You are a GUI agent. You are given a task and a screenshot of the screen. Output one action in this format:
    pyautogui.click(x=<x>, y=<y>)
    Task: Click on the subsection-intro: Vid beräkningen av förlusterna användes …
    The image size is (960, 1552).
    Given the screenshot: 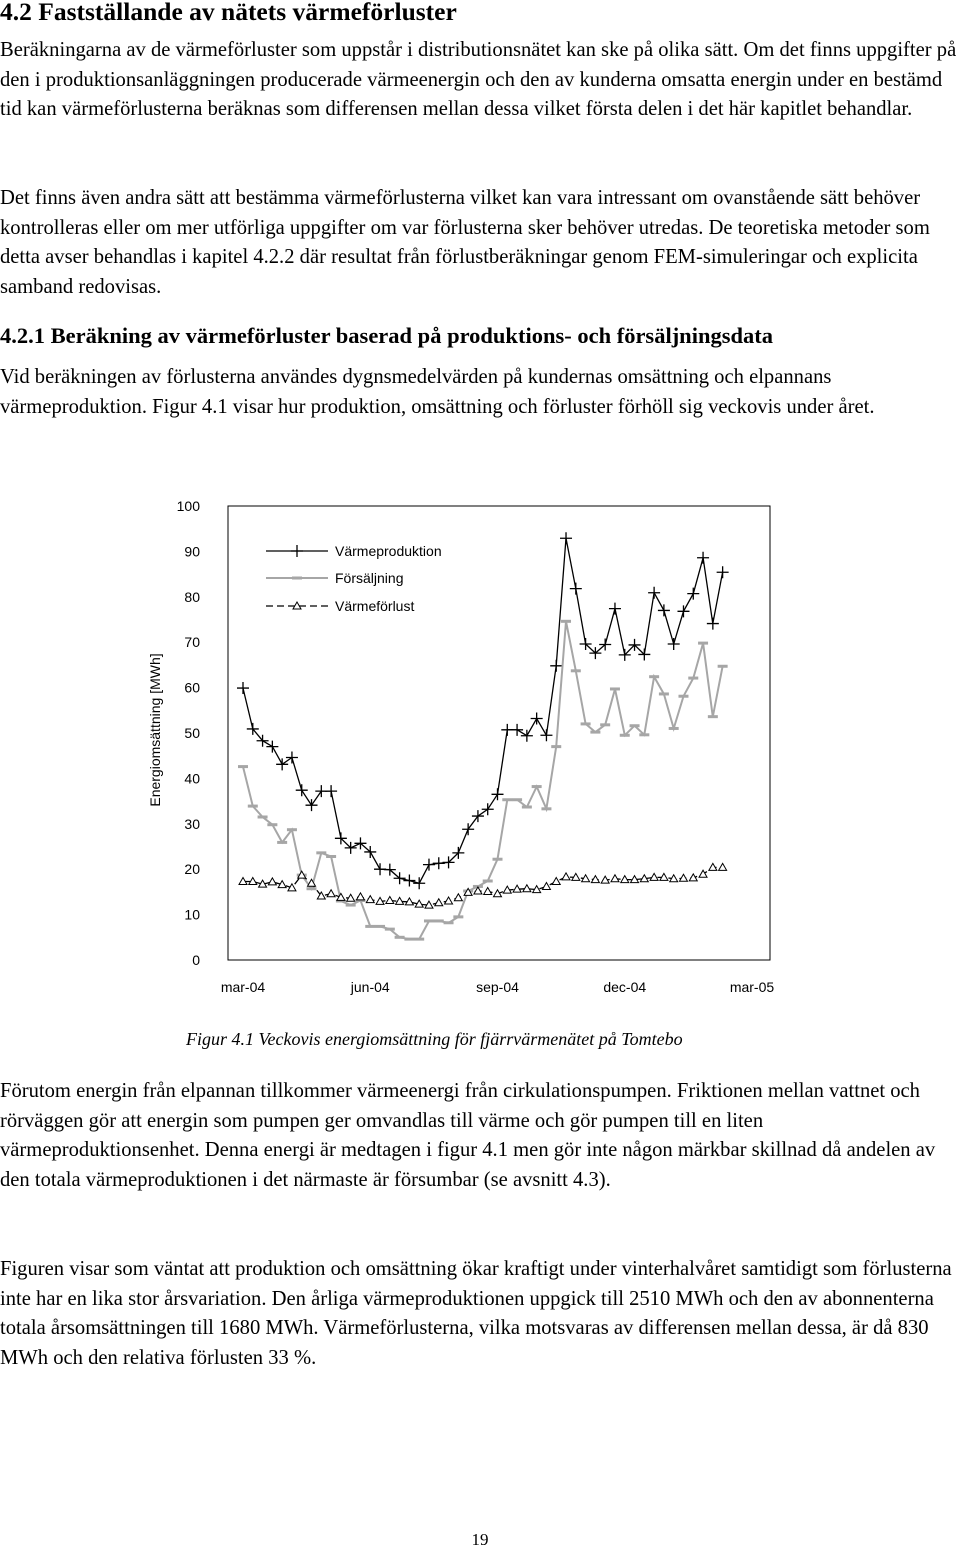 What is the action you would take?
    pyautogui.click(x=437, y=392)
    